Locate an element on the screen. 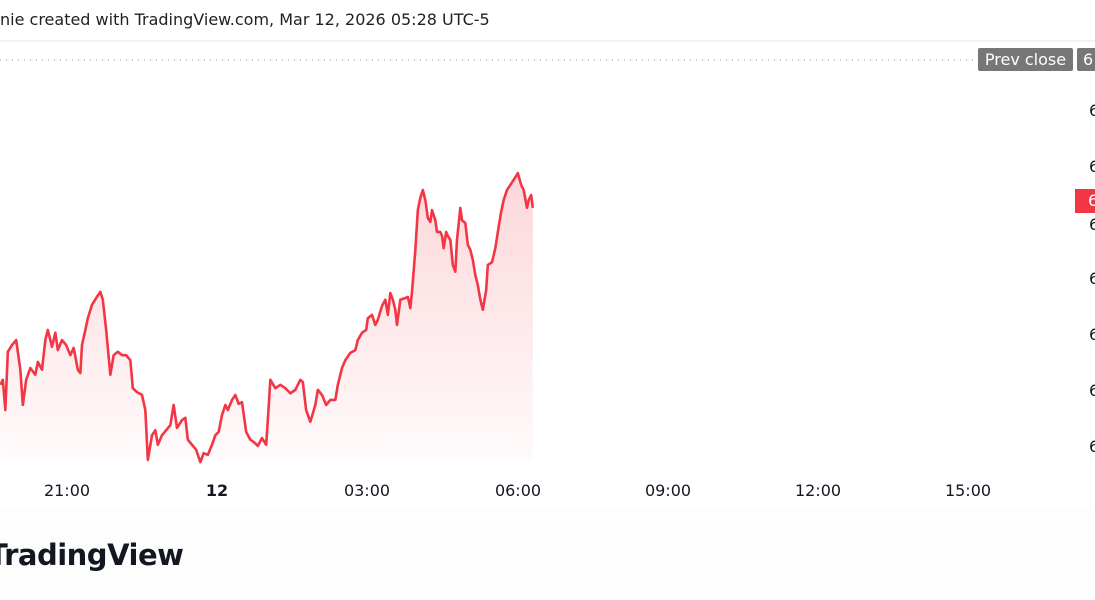  x-tick-label: 03:00 is located at coordinates (367, 490).